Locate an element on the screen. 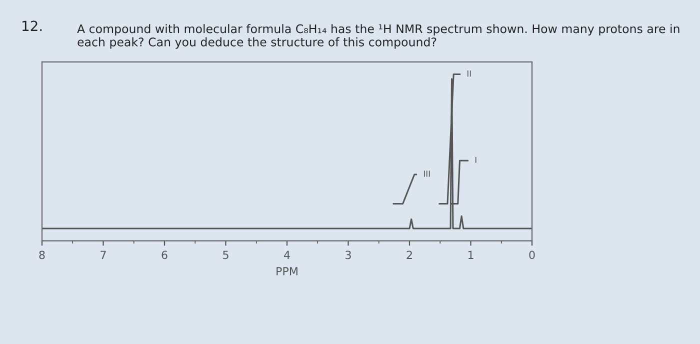  x-tick-label: 6 is located at coordinates (165, 255).